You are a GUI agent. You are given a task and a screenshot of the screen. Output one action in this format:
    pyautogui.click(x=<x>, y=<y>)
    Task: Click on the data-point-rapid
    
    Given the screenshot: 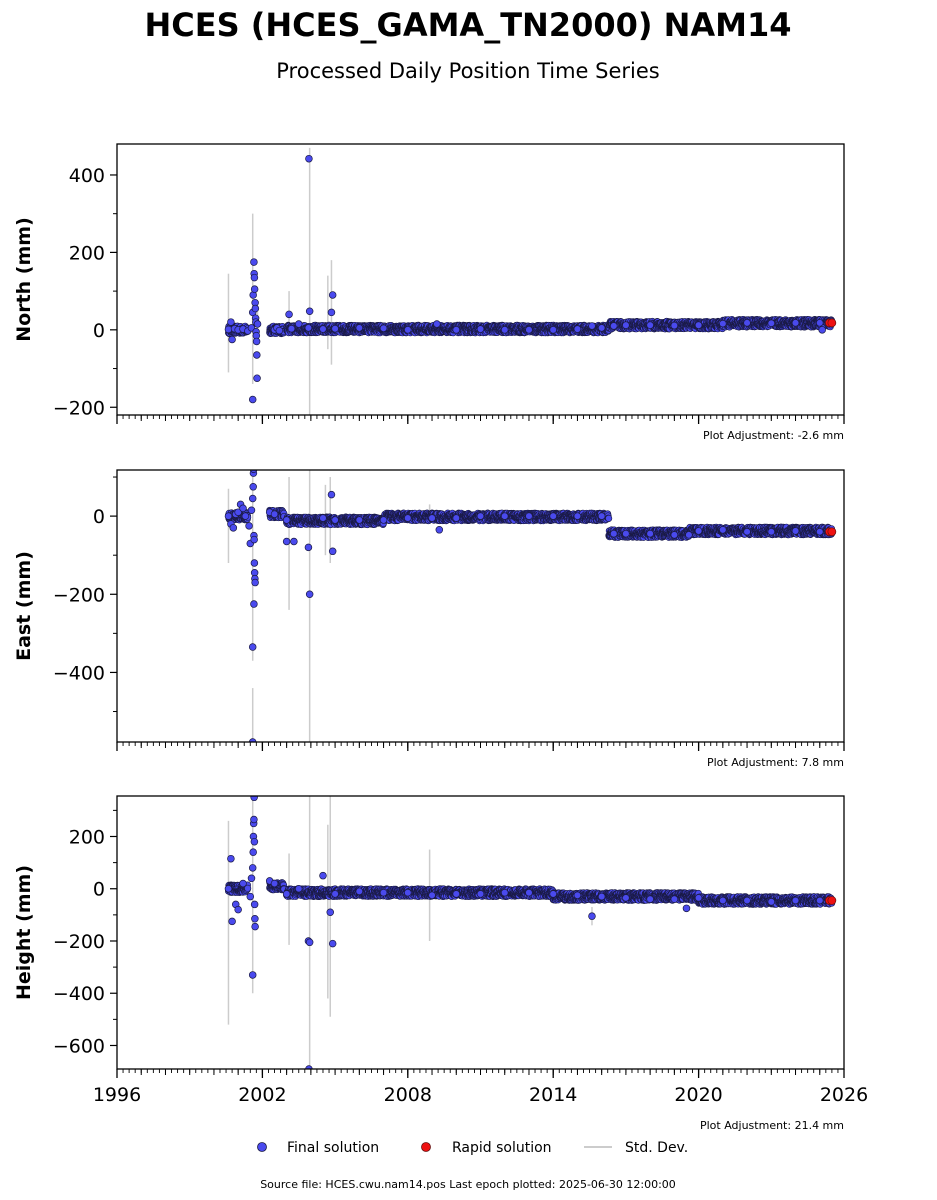 What is the action you would take?
    pyautogui.click(x=832, y=323)
    